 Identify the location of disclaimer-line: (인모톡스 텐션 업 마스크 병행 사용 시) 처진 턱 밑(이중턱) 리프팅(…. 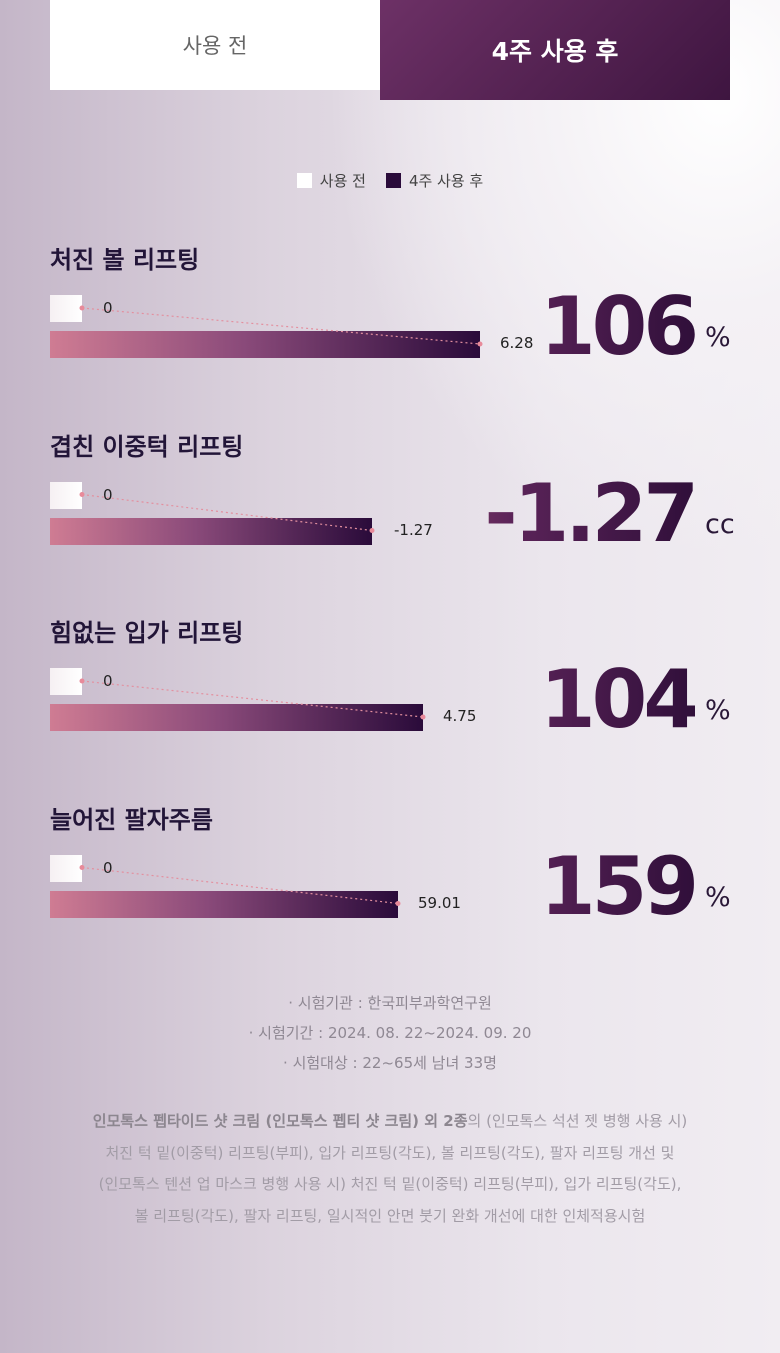
(390, 1183).